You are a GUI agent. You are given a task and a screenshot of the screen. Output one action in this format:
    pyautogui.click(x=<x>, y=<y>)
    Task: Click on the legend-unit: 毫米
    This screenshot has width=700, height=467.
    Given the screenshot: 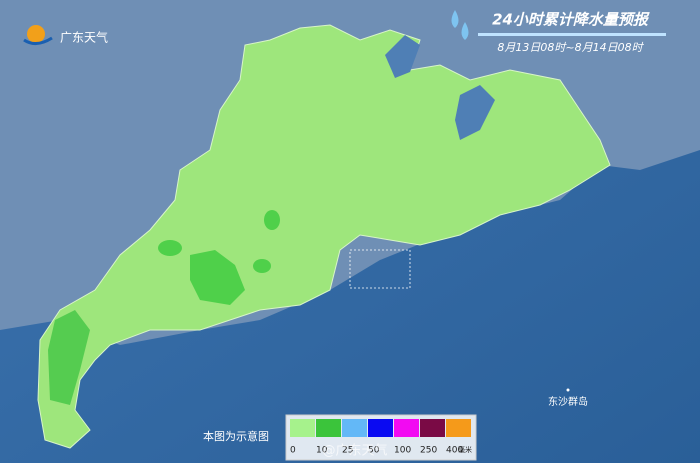 What is the action you would take?
    pyautogui.click(x=465, y=449)
    